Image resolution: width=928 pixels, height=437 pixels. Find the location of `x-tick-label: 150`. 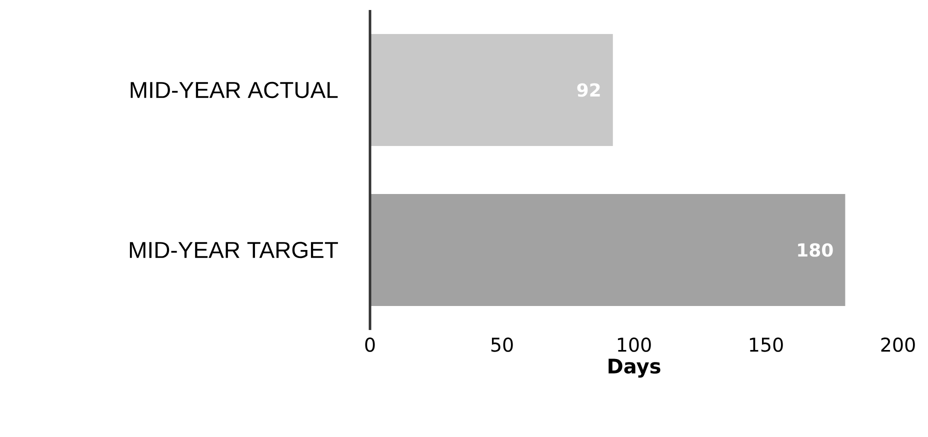

x-tick-label: 150 is located at coordinates (766, 345).